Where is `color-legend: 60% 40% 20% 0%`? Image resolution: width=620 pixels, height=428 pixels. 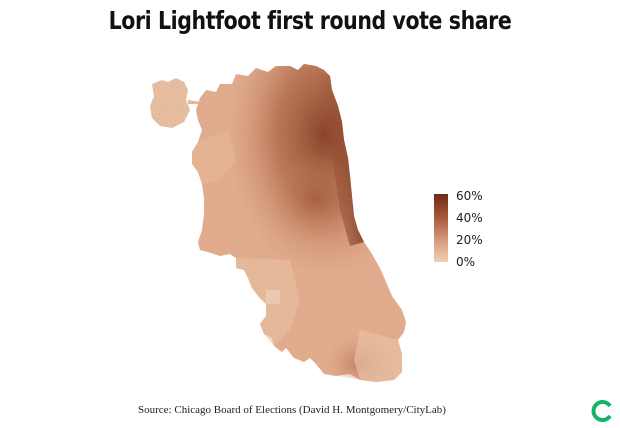
color-legend: 60% 40% 20% 0% is located at coordinates (467, 231).